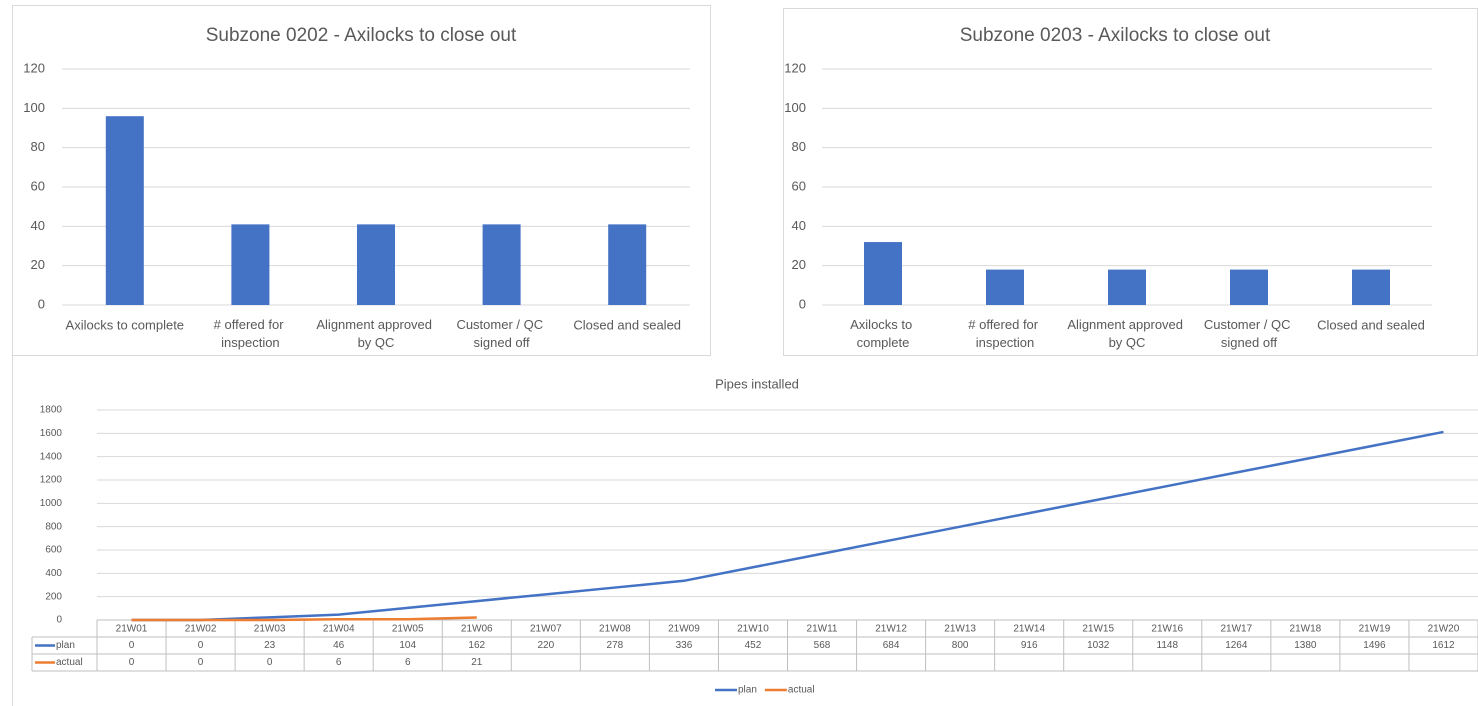  I want to click on x-tick-label: 21W10, so click(753, 629).